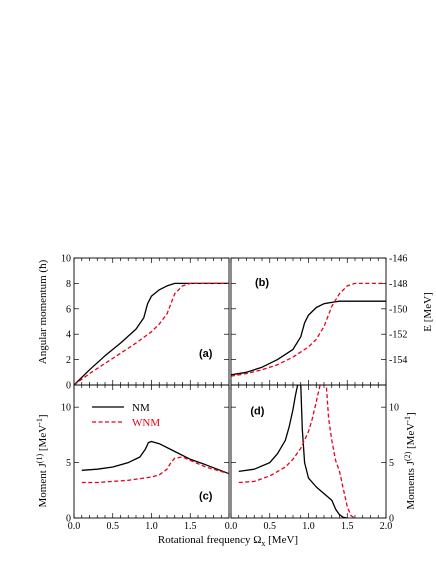 The image size is (436, 564). What do you see at coordinates (206, 354) in the screenshot?
I see `panel-label: (a)` at bounding box center [206, 354].